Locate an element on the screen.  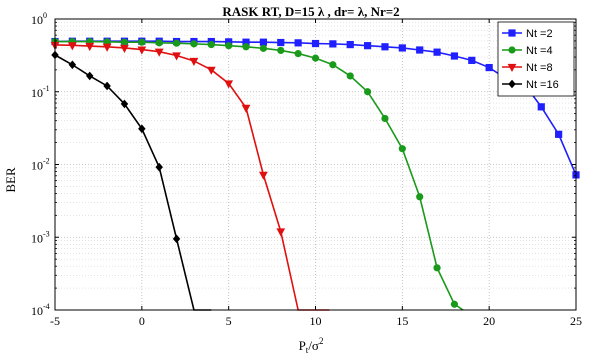
legend-label: Nt =4 is located at coordinates (539, 51).